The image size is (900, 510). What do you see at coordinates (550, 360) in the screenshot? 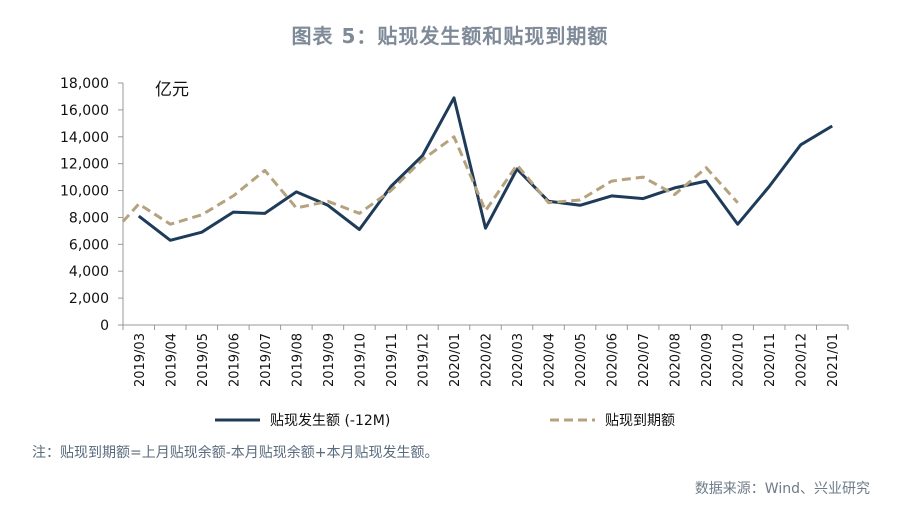
I see `x-tick-label: 2020/04` at bounding box center [550, 360].